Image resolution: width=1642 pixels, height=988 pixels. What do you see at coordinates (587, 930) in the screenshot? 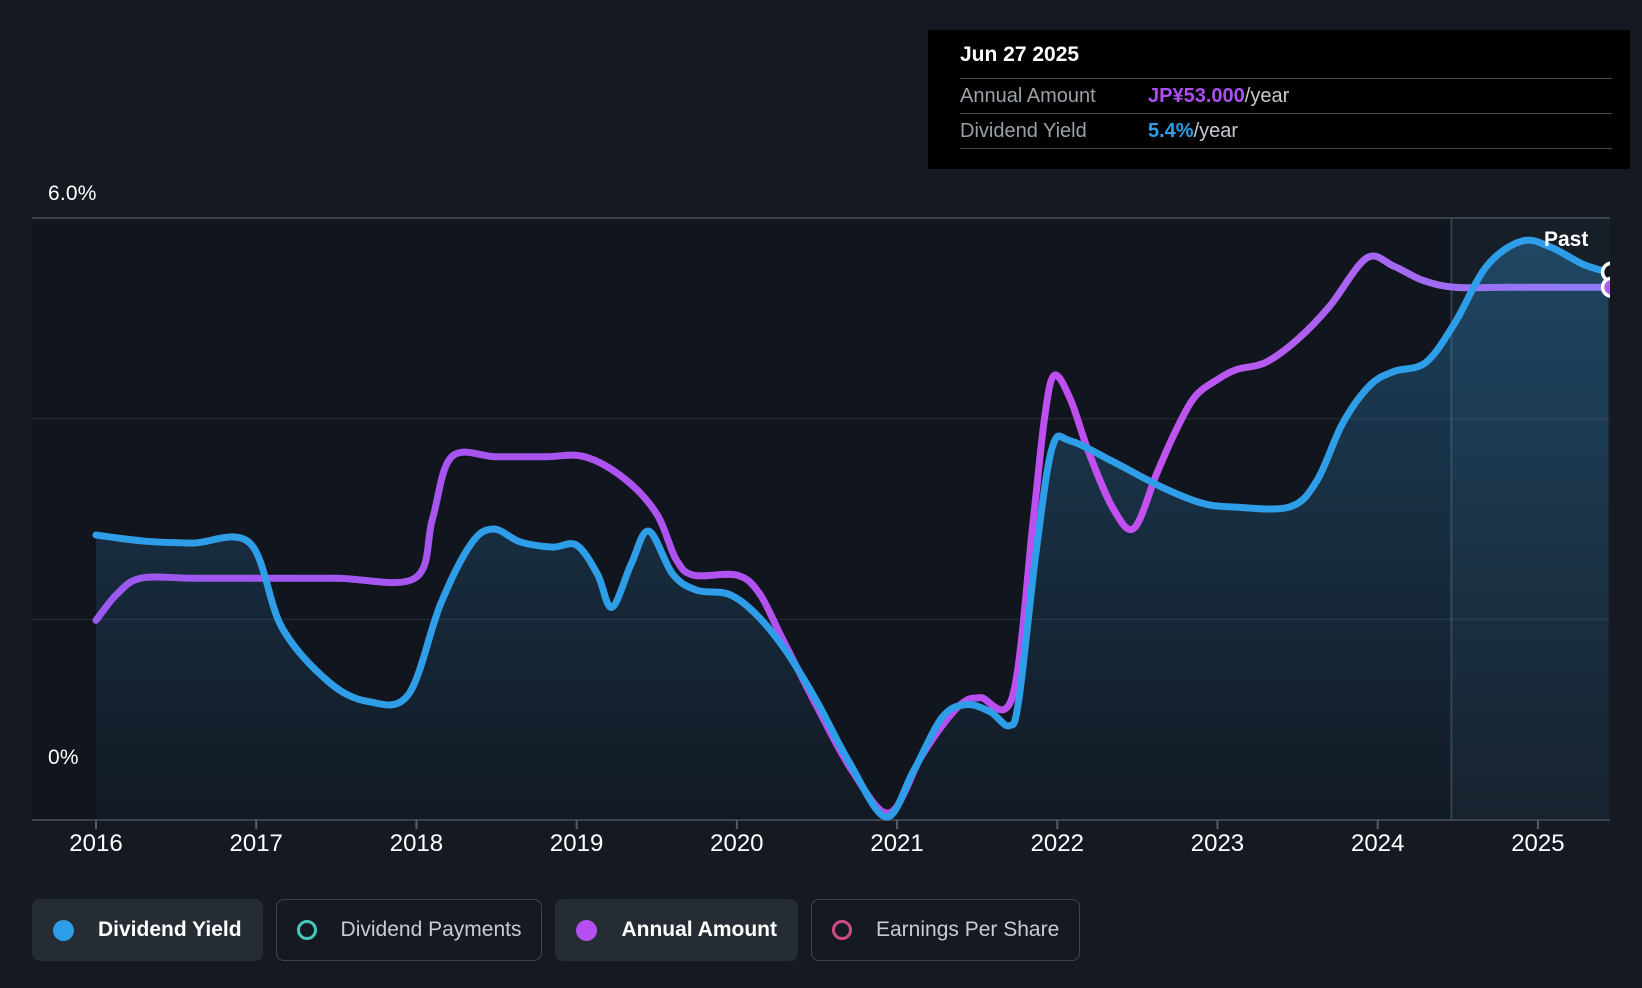
I see `annual-amount-marker-icon` at bounding box center [587, 930].